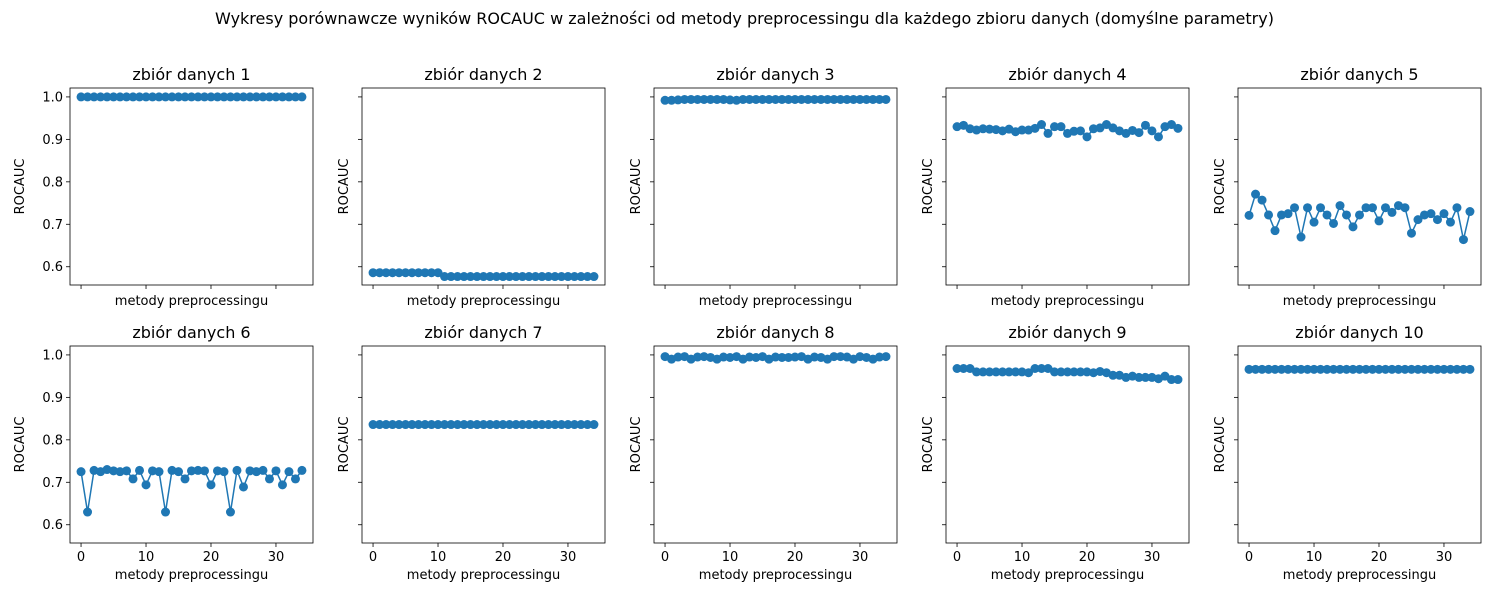 Image resolution: width=1489 pixels, height=592 pixels. What do you see at coordinates (52, 398) in the screenshot?
I see `y-tick-label: 0.9` at bounding box center [52, 398].